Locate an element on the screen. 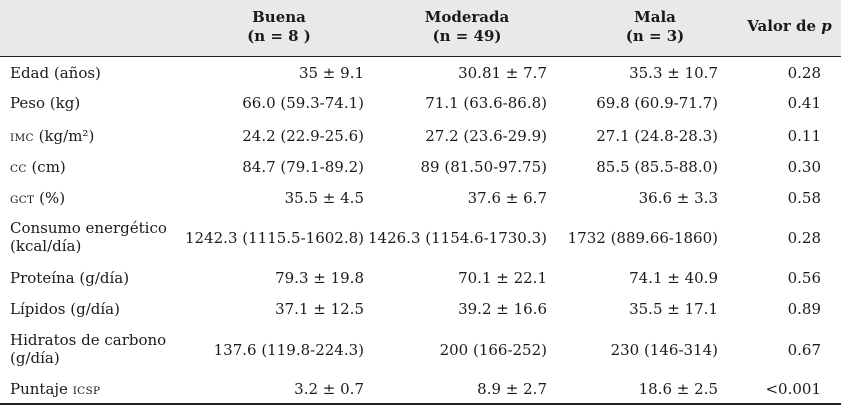 This screenshot has height=405, width=841. value-buena: 37.1 ± 12.5 is located at coordinates (319, 309).